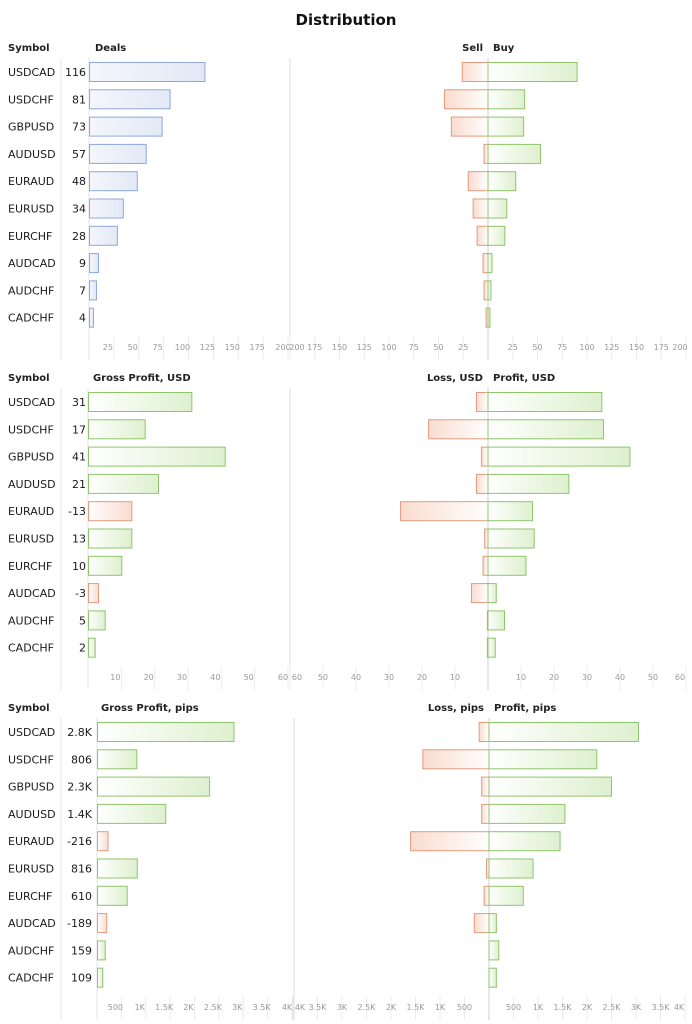 This screenshot has height=1024, width=692. What do you see at coordinates (679, 347) in the screenshot?
I see `right-tick-label: 200` at bounding box center [679, 347].